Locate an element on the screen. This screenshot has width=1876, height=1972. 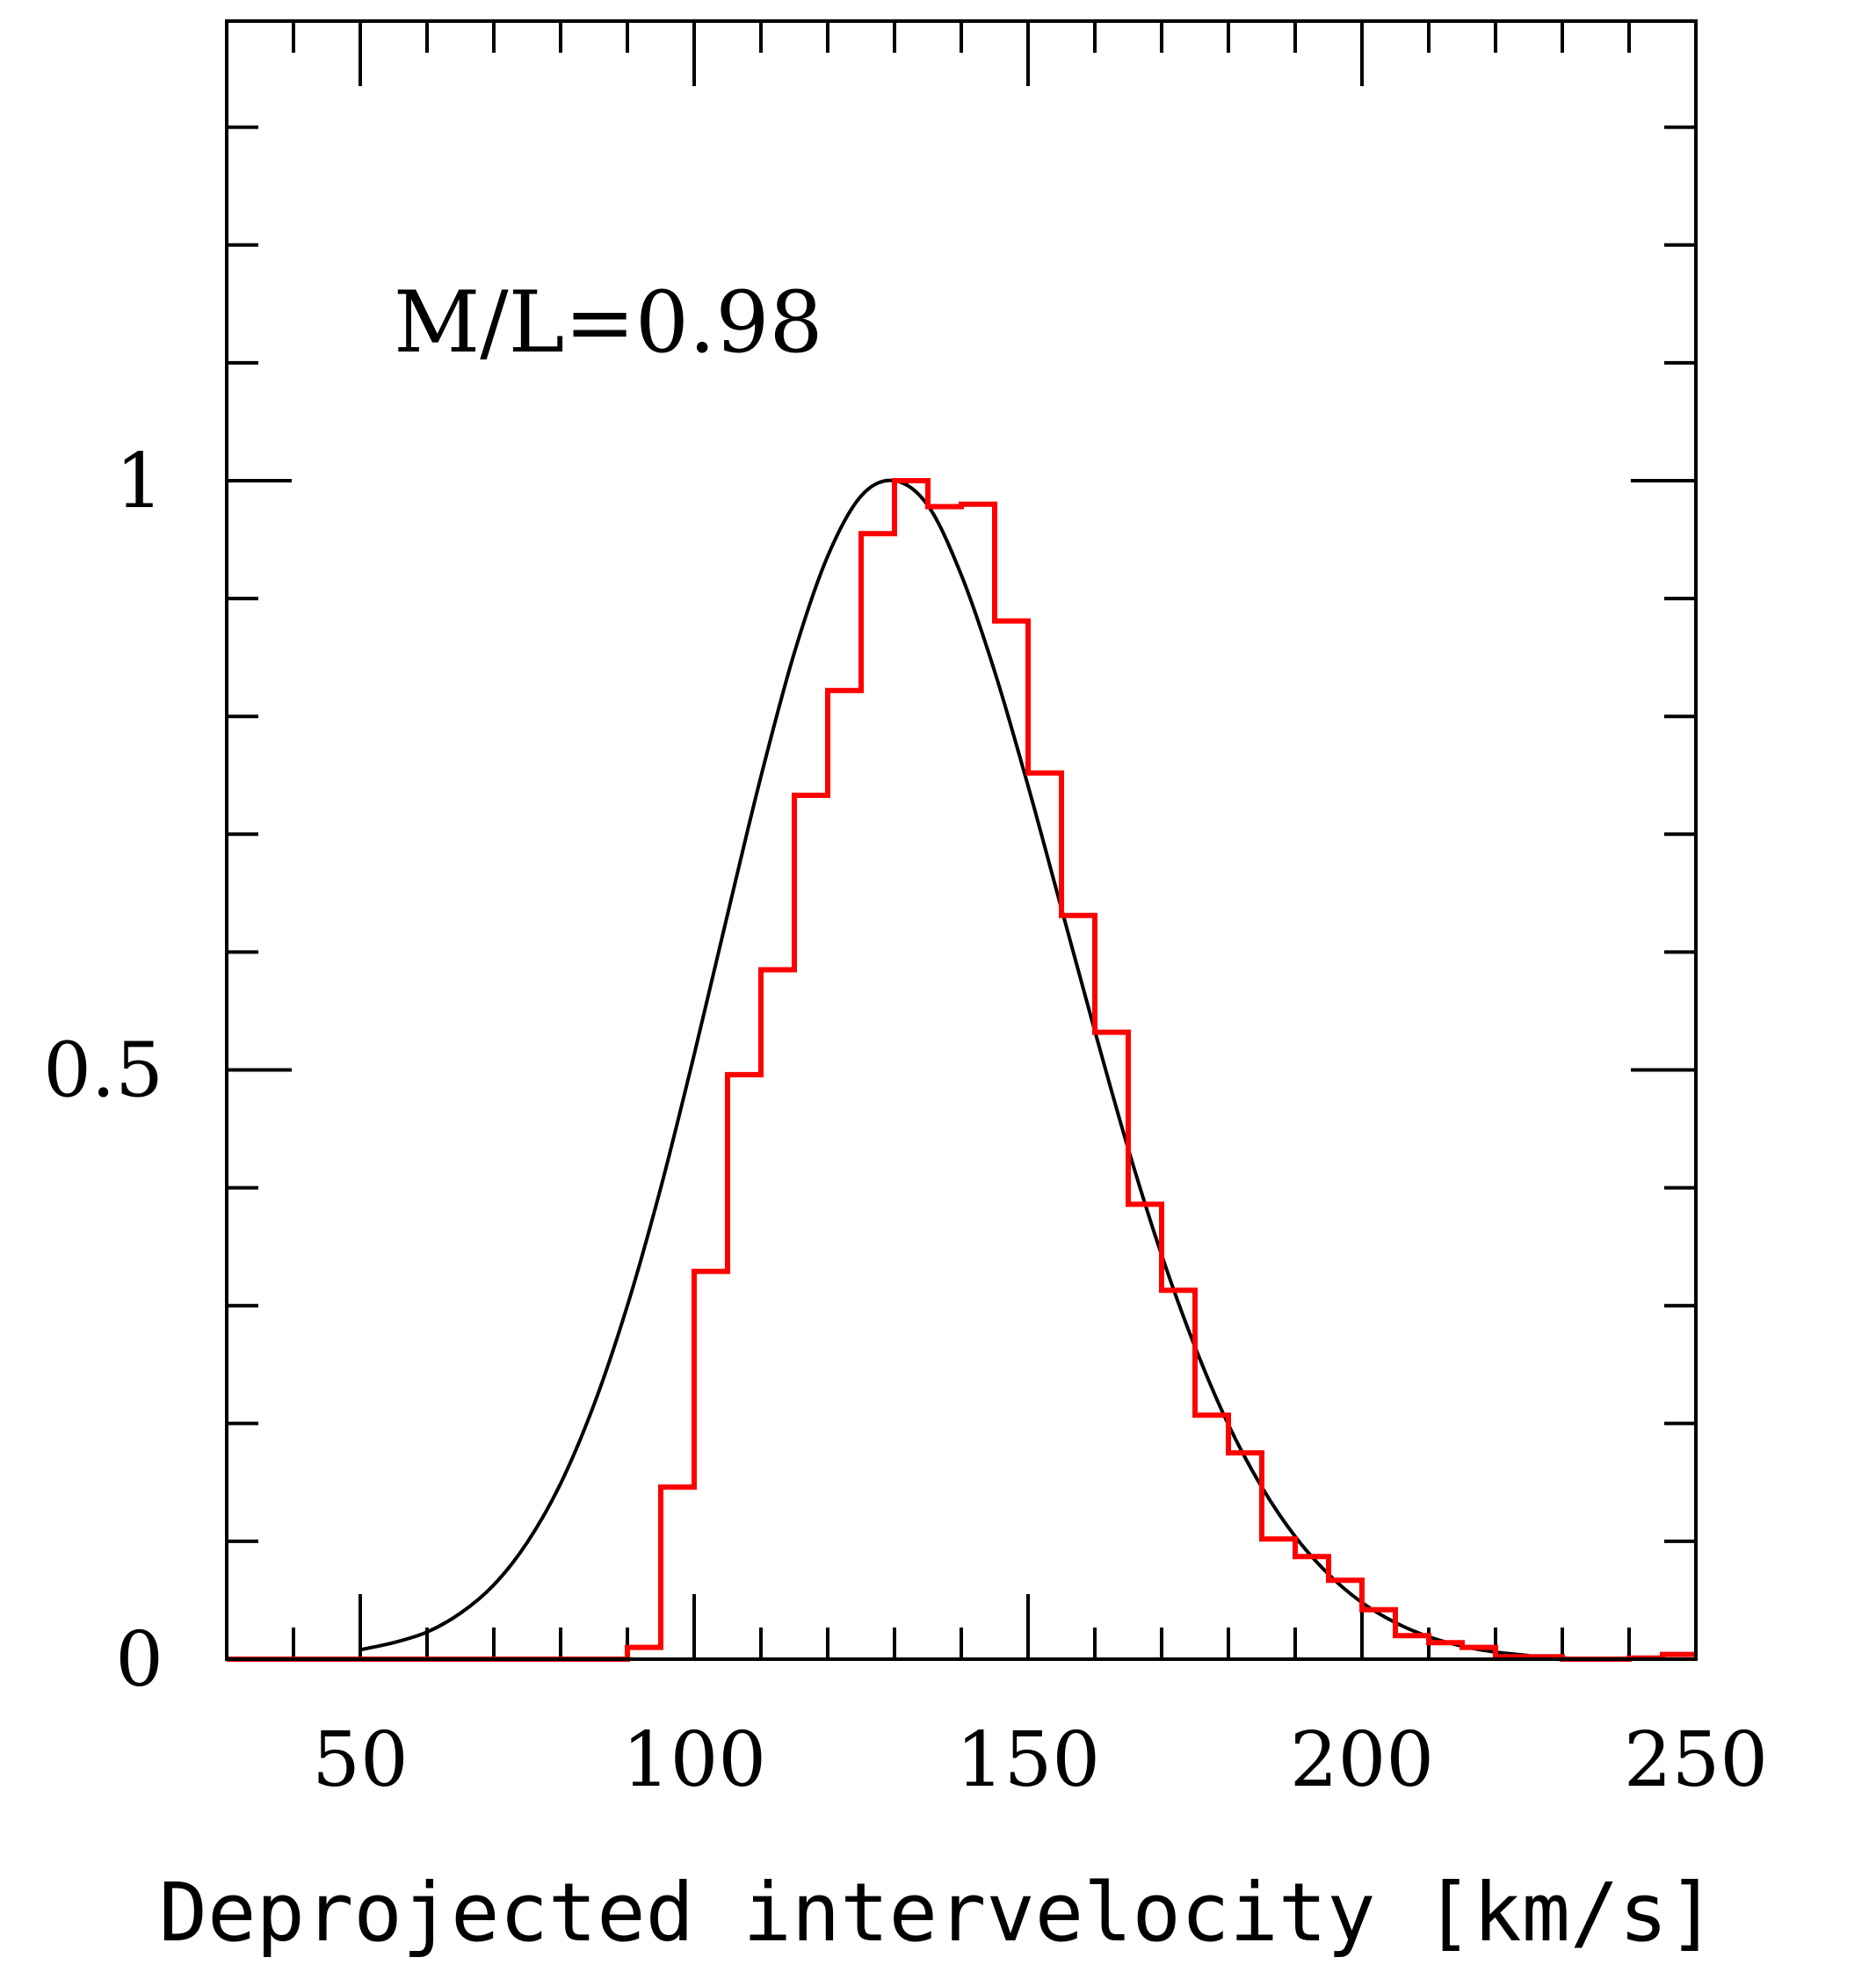
y-tick-labels: 00.51 is located at coordinates (103, 1071).